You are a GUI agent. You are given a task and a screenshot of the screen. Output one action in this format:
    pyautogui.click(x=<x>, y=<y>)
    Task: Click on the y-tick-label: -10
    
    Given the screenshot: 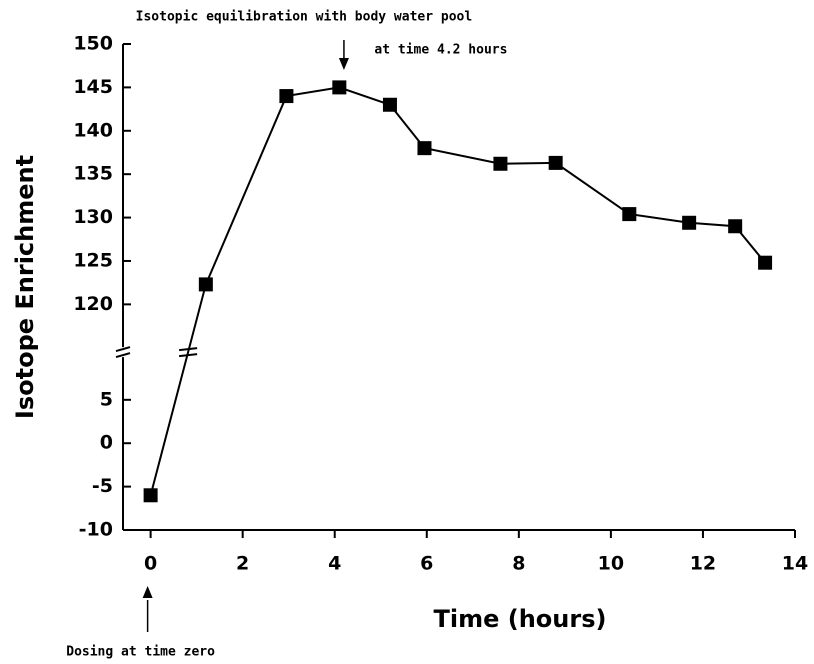 What is the action you would take?
    pyautogui.click(x=96, y=530)
    